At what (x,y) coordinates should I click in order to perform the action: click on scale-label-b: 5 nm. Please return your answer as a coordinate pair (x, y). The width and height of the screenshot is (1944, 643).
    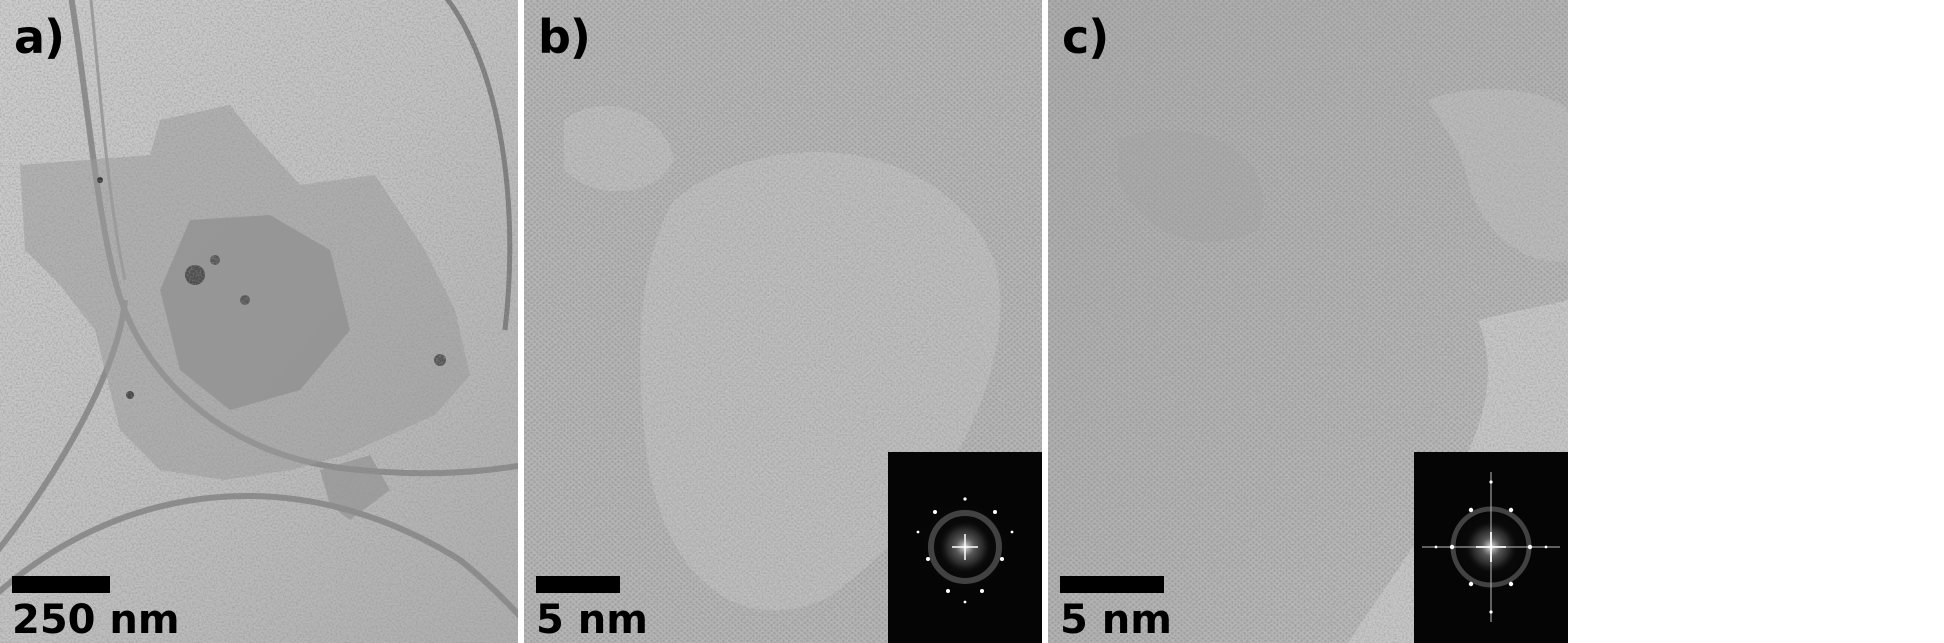
    Looking at the image, I should click on (592, 620).